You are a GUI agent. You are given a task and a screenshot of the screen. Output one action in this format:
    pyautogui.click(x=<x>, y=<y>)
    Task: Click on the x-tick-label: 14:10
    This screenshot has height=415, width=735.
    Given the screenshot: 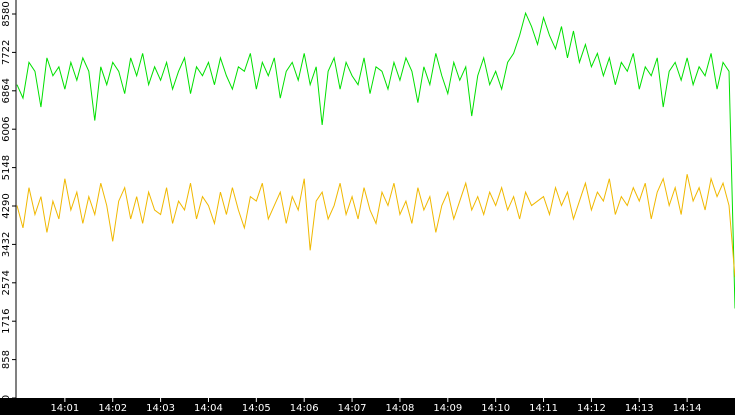 What is the action you would take?
    pyautogui.click(x=495, y=408)
    